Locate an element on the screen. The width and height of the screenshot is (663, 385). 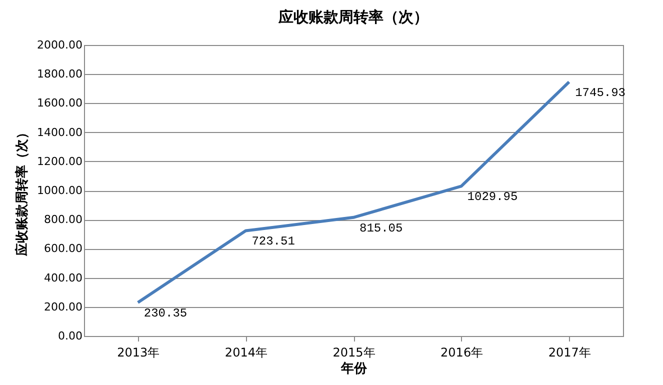
y-tick-label: 1600.00 is located at coordinates (59, 103).